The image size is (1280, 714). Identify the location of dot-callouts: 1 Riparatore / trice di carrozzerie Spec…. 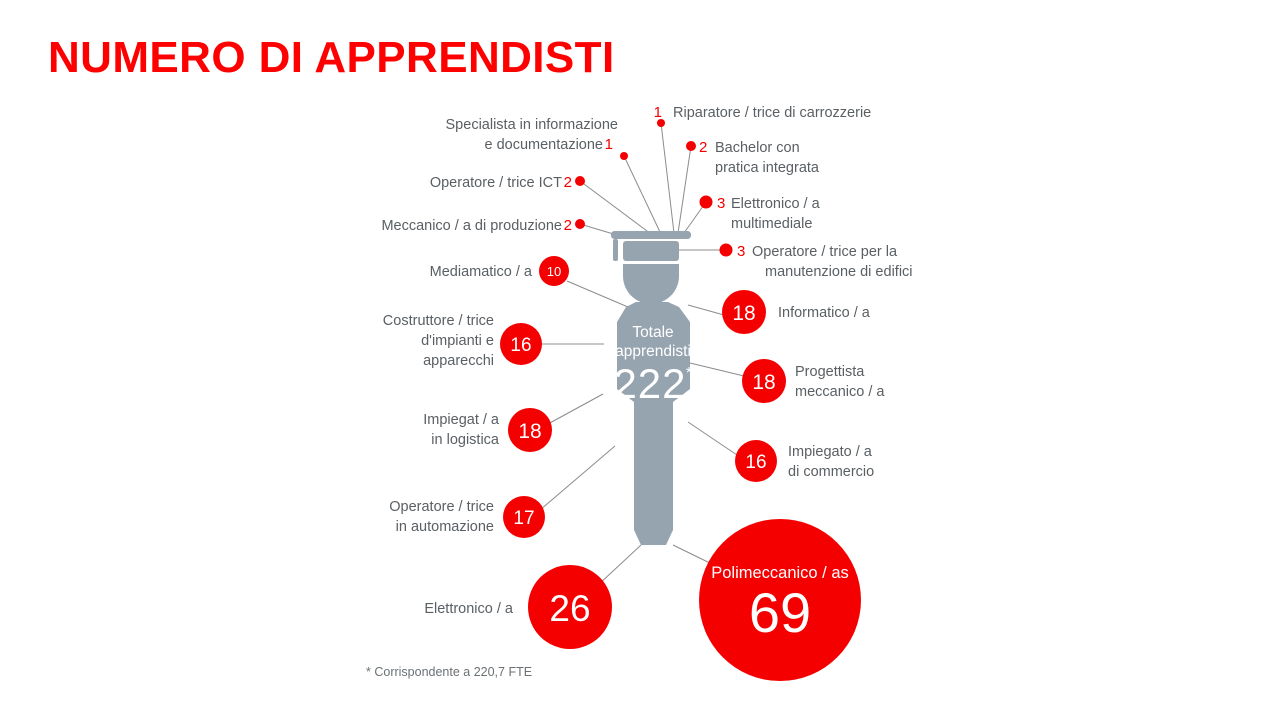
(646, 192).